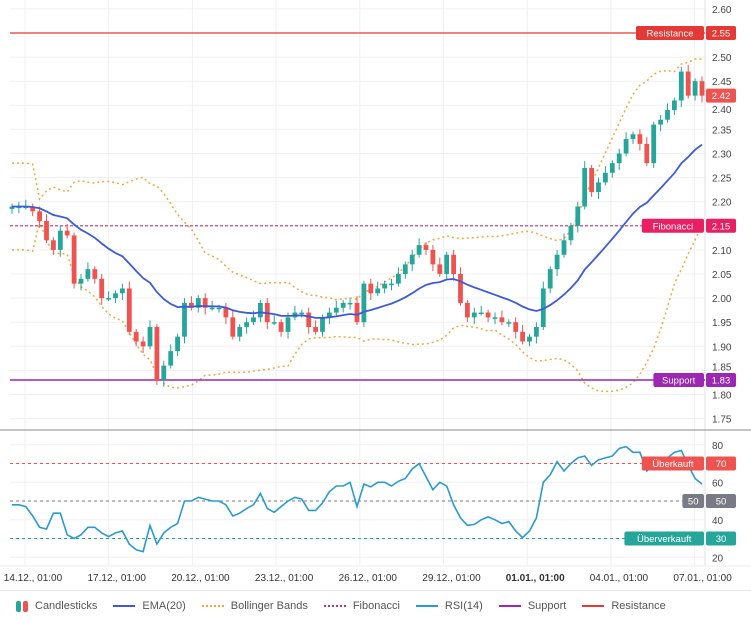 The image size is (751, 621). I want to click on support-badge-value-bg, so click(721, 380).